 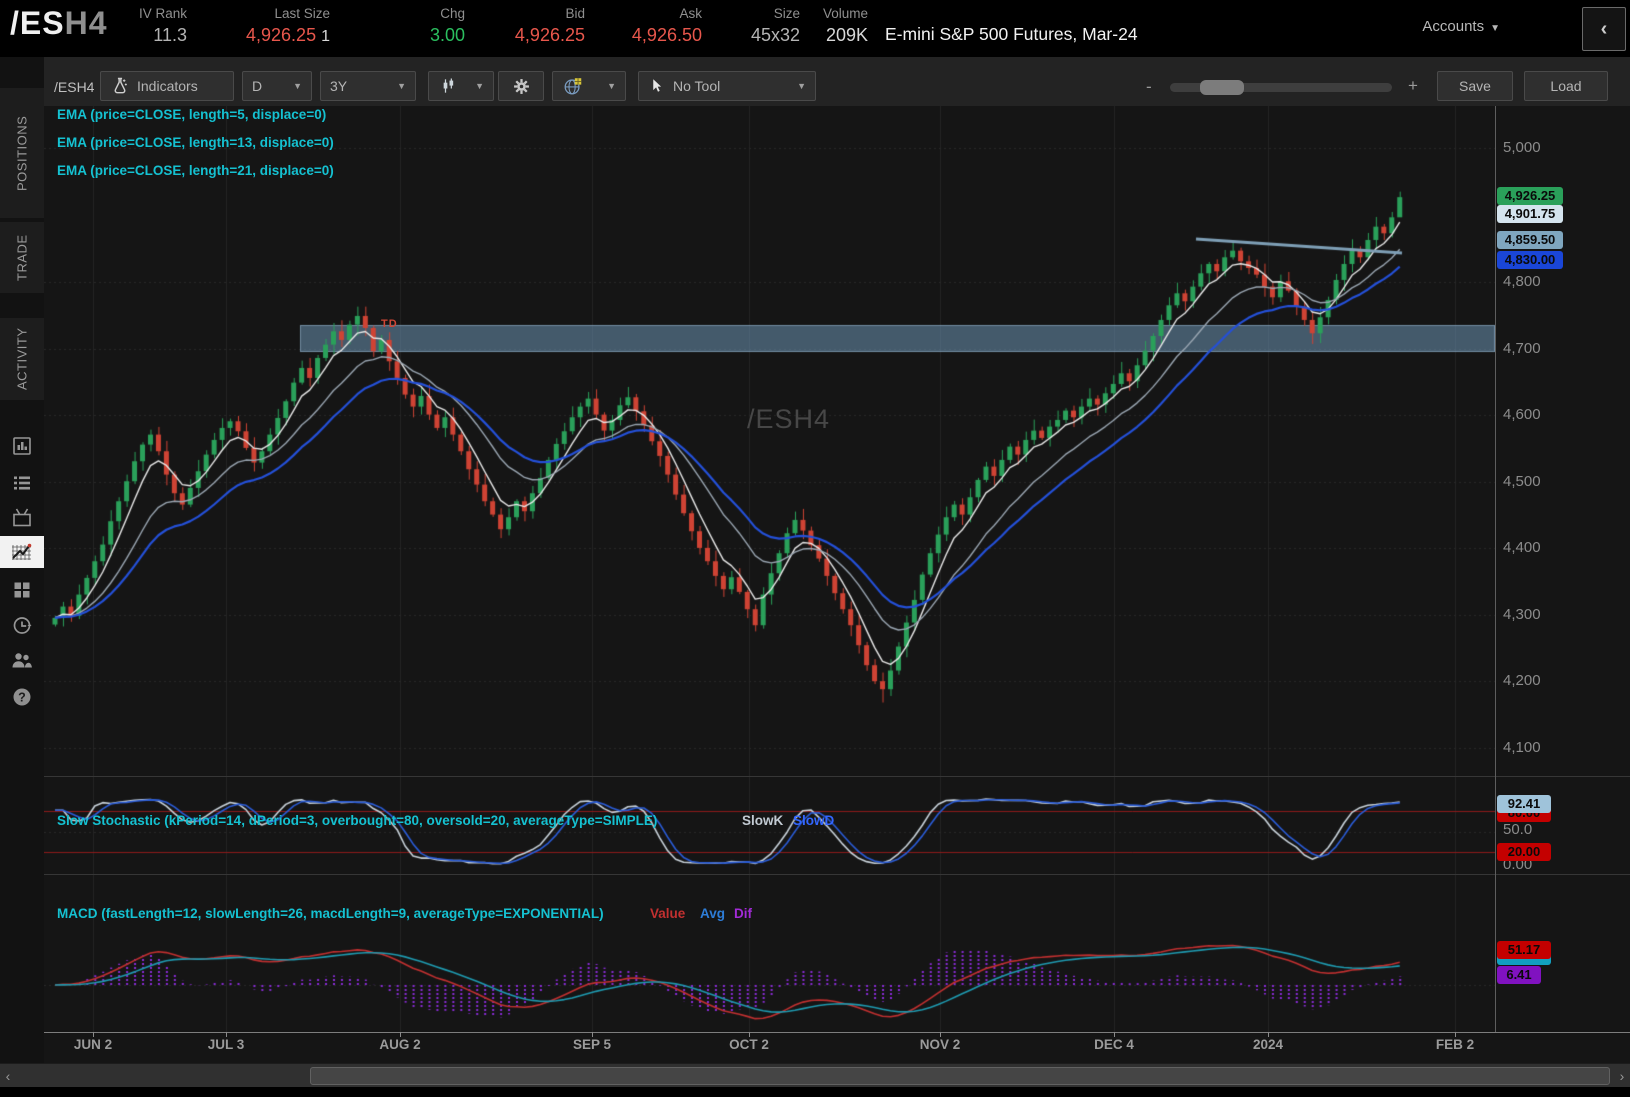 What do you see at coordinates (277, 86) in the screenshot?
I see `interval-dropdown: D ▼` at bounding box center [277, 86].